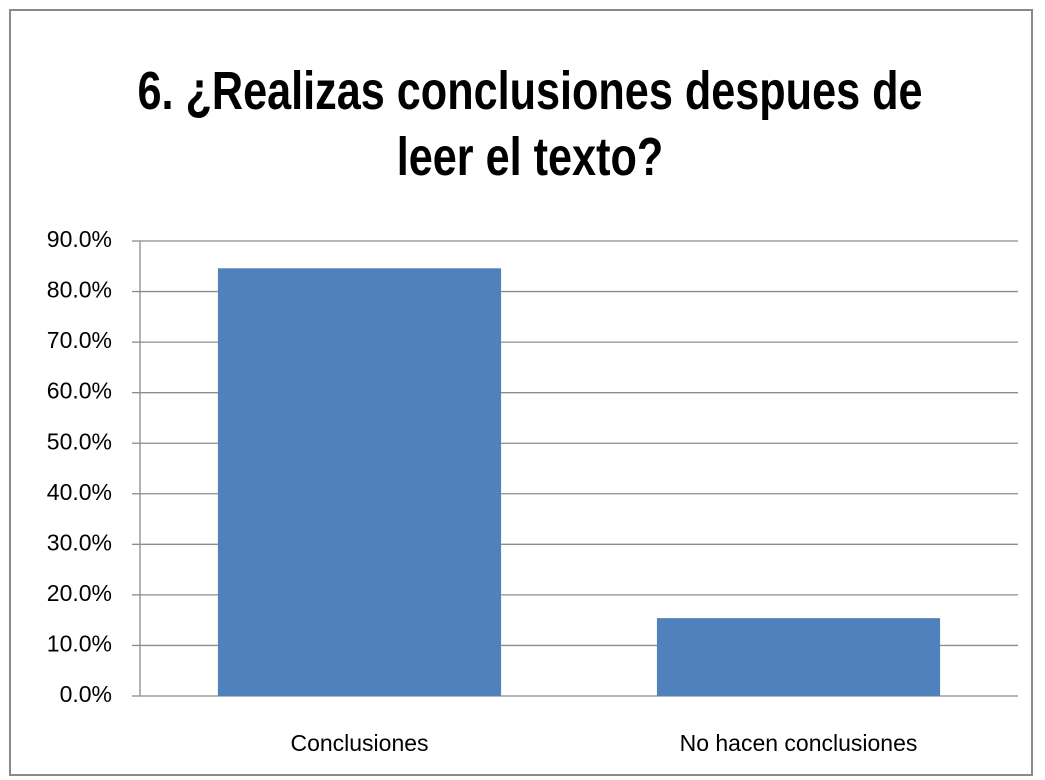  I want to click on y-tick-label: 50.0%, so click(79, 441).